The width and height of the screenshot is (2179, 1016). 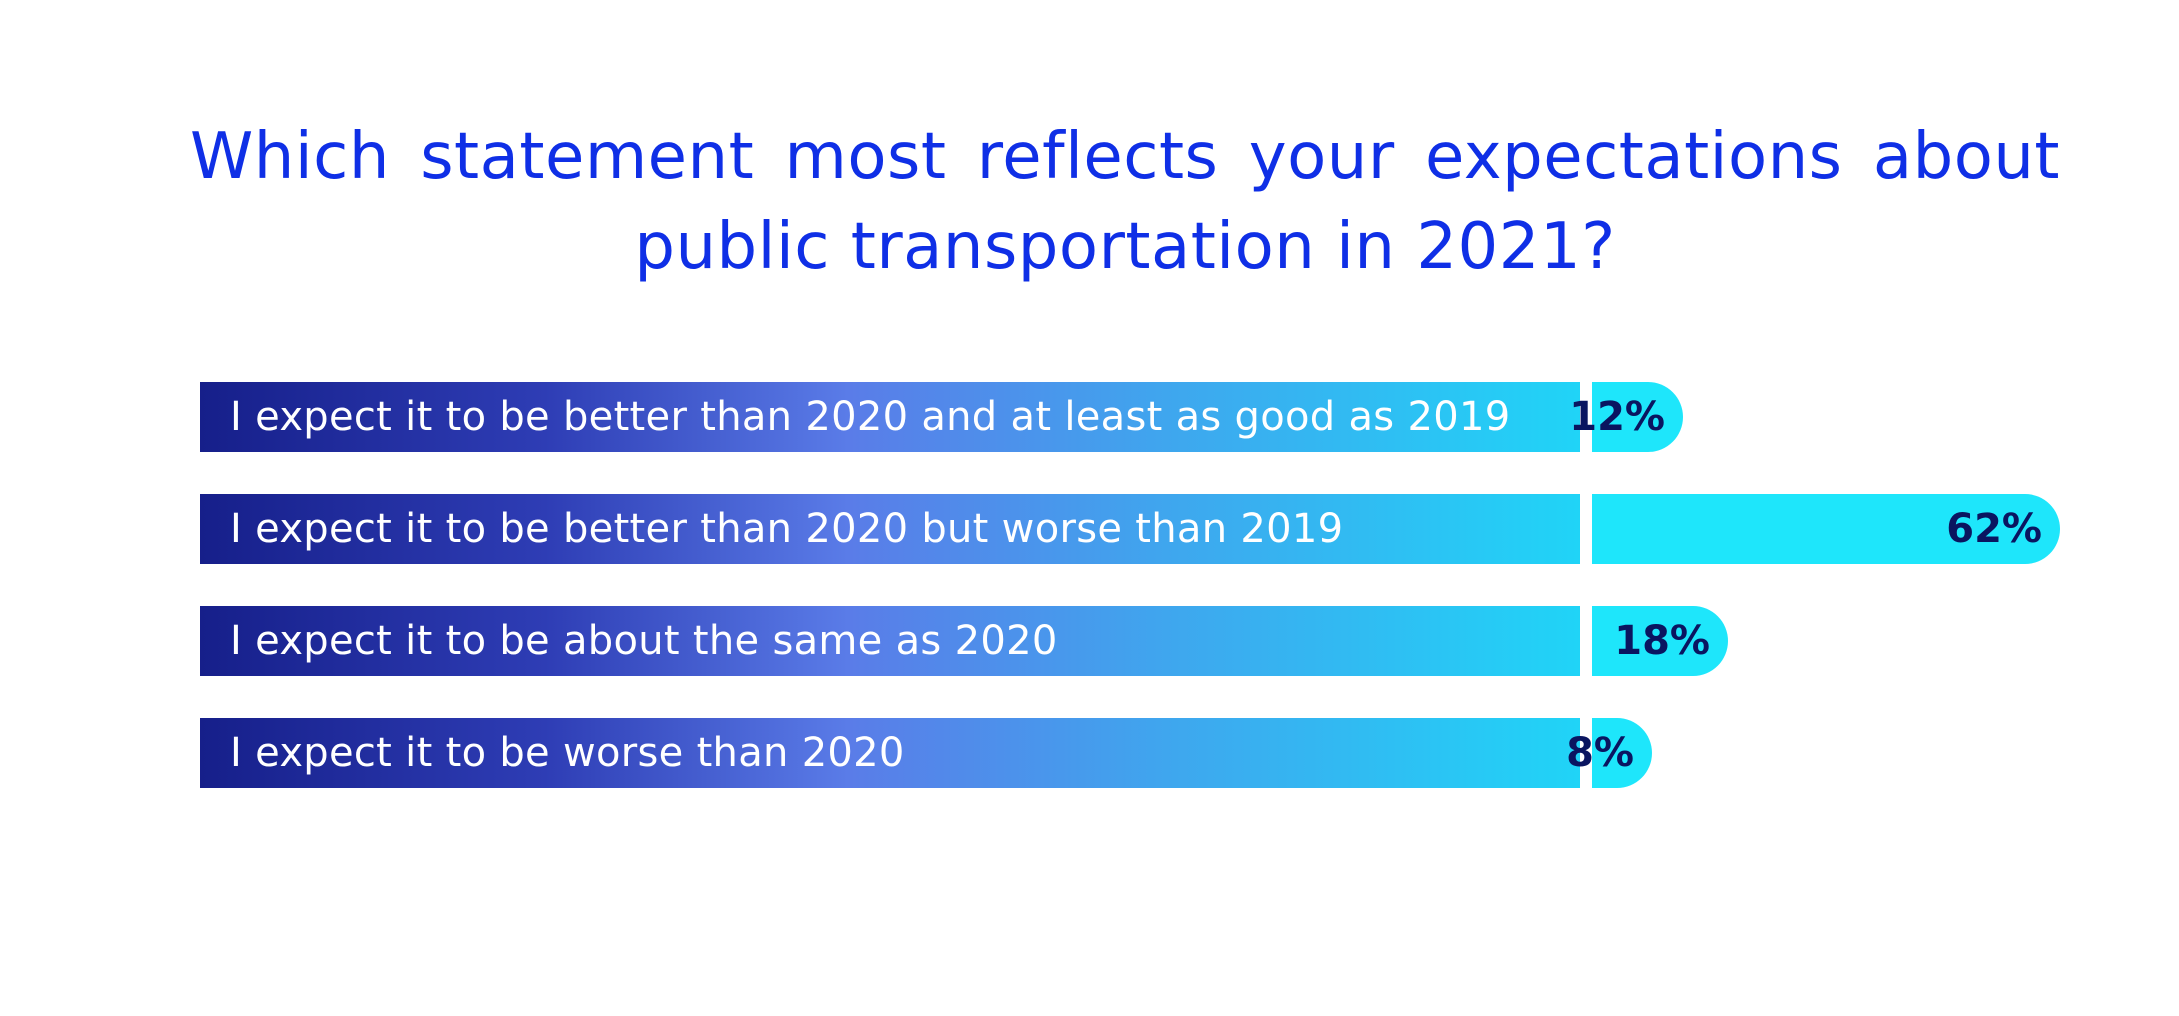 I want to click on category-label-bar: I expect it to be worse than 2020, so click(x=890, y=753).